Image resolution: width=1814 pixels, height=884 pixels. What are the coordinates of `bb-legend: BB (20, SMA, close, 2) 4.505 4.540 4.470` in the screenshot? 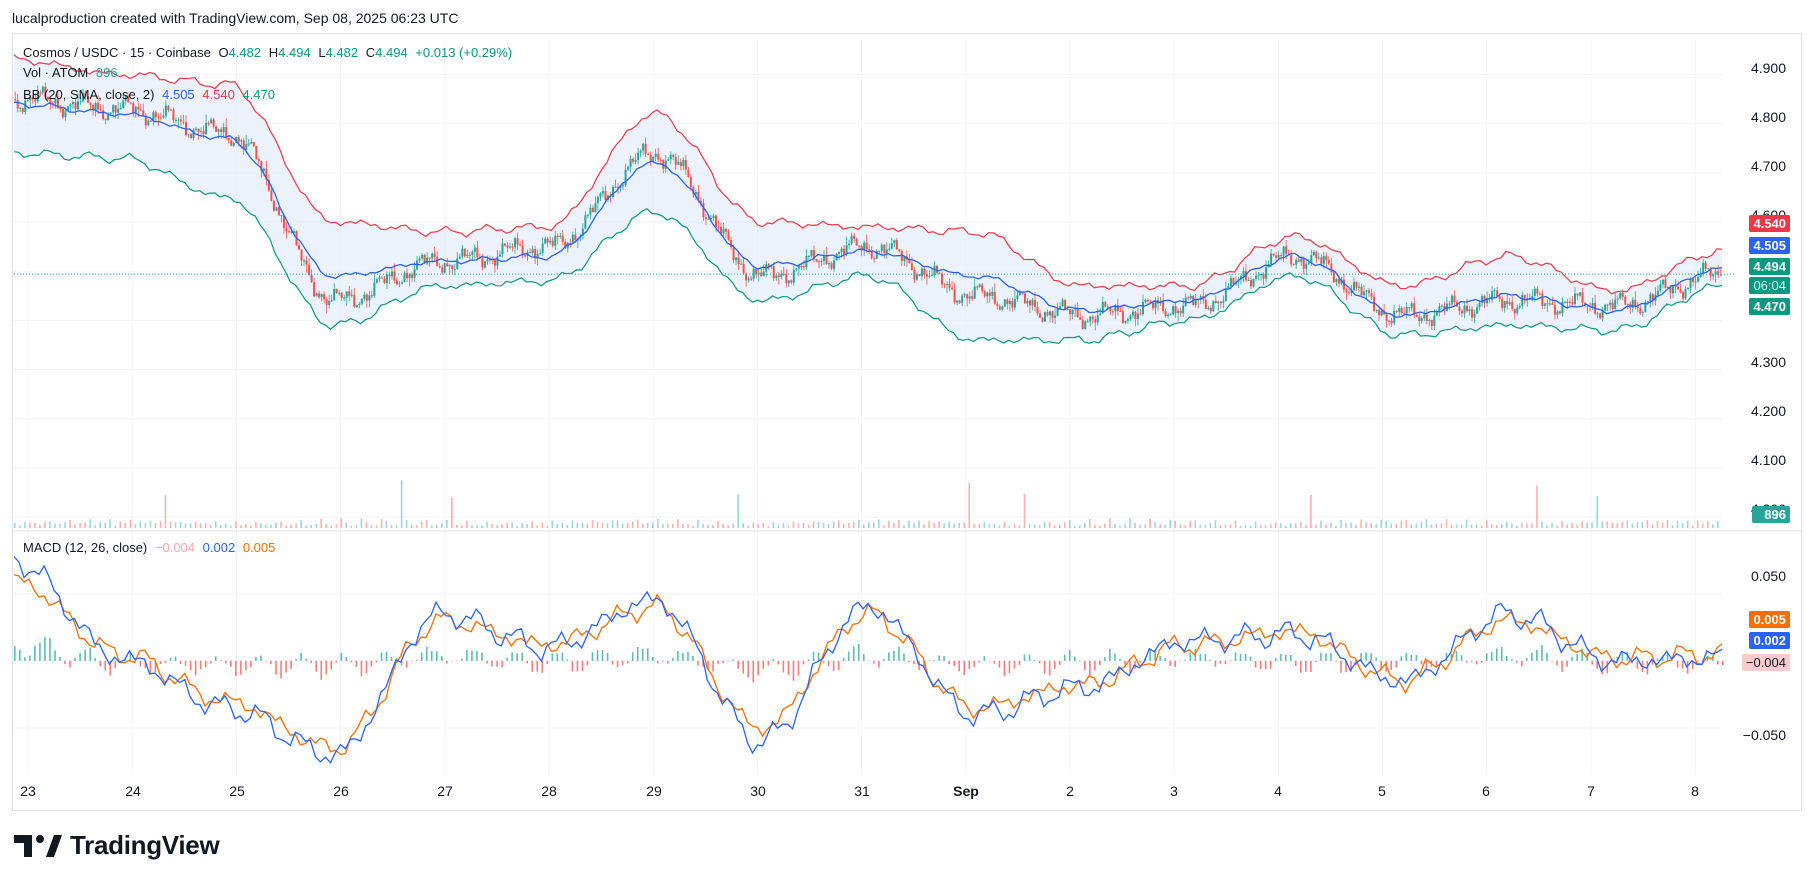 It's located at (151, 94).